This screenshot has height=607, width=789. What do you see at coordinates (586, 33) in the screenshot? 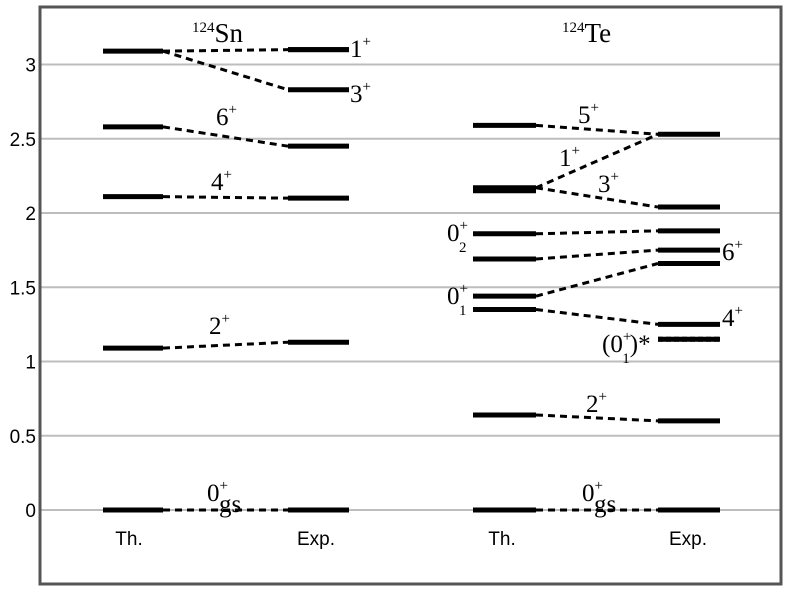
I see `nucleus-title: 124Te` at bounding box center [586, 33].